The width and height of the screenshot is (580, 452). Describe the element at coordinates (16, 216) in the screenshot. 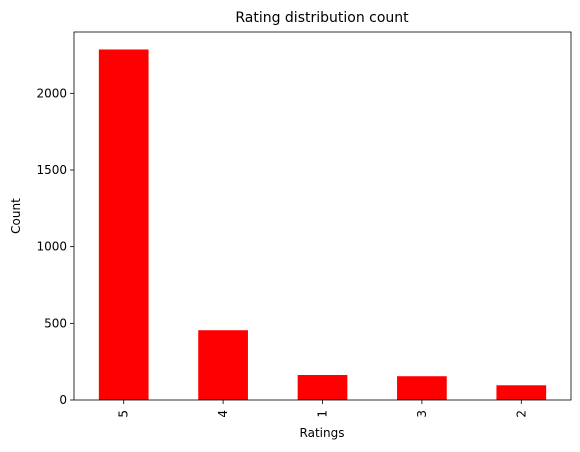

I see `y-axis-label: Count` at that location.